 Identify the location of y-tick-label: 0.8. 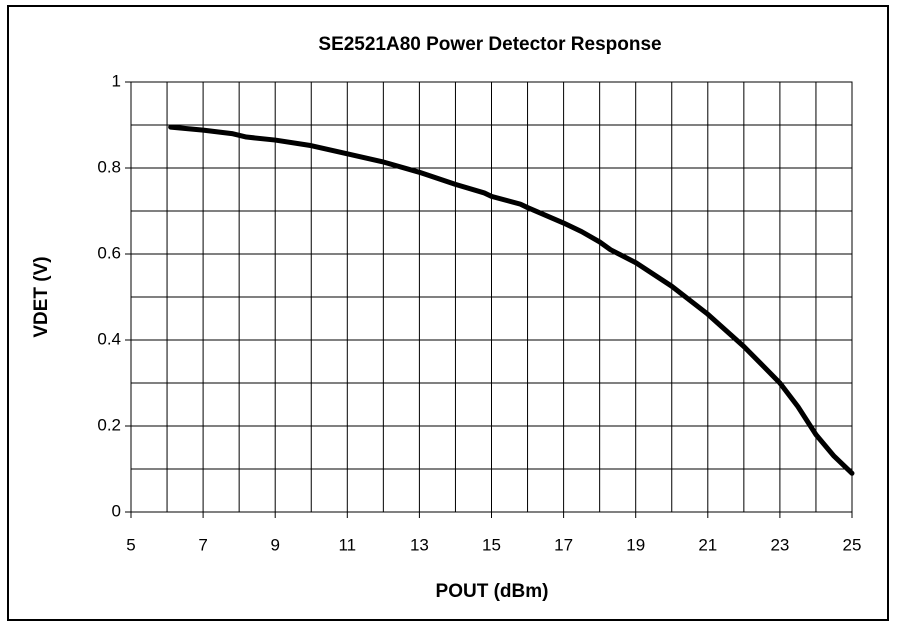
(109, 166).